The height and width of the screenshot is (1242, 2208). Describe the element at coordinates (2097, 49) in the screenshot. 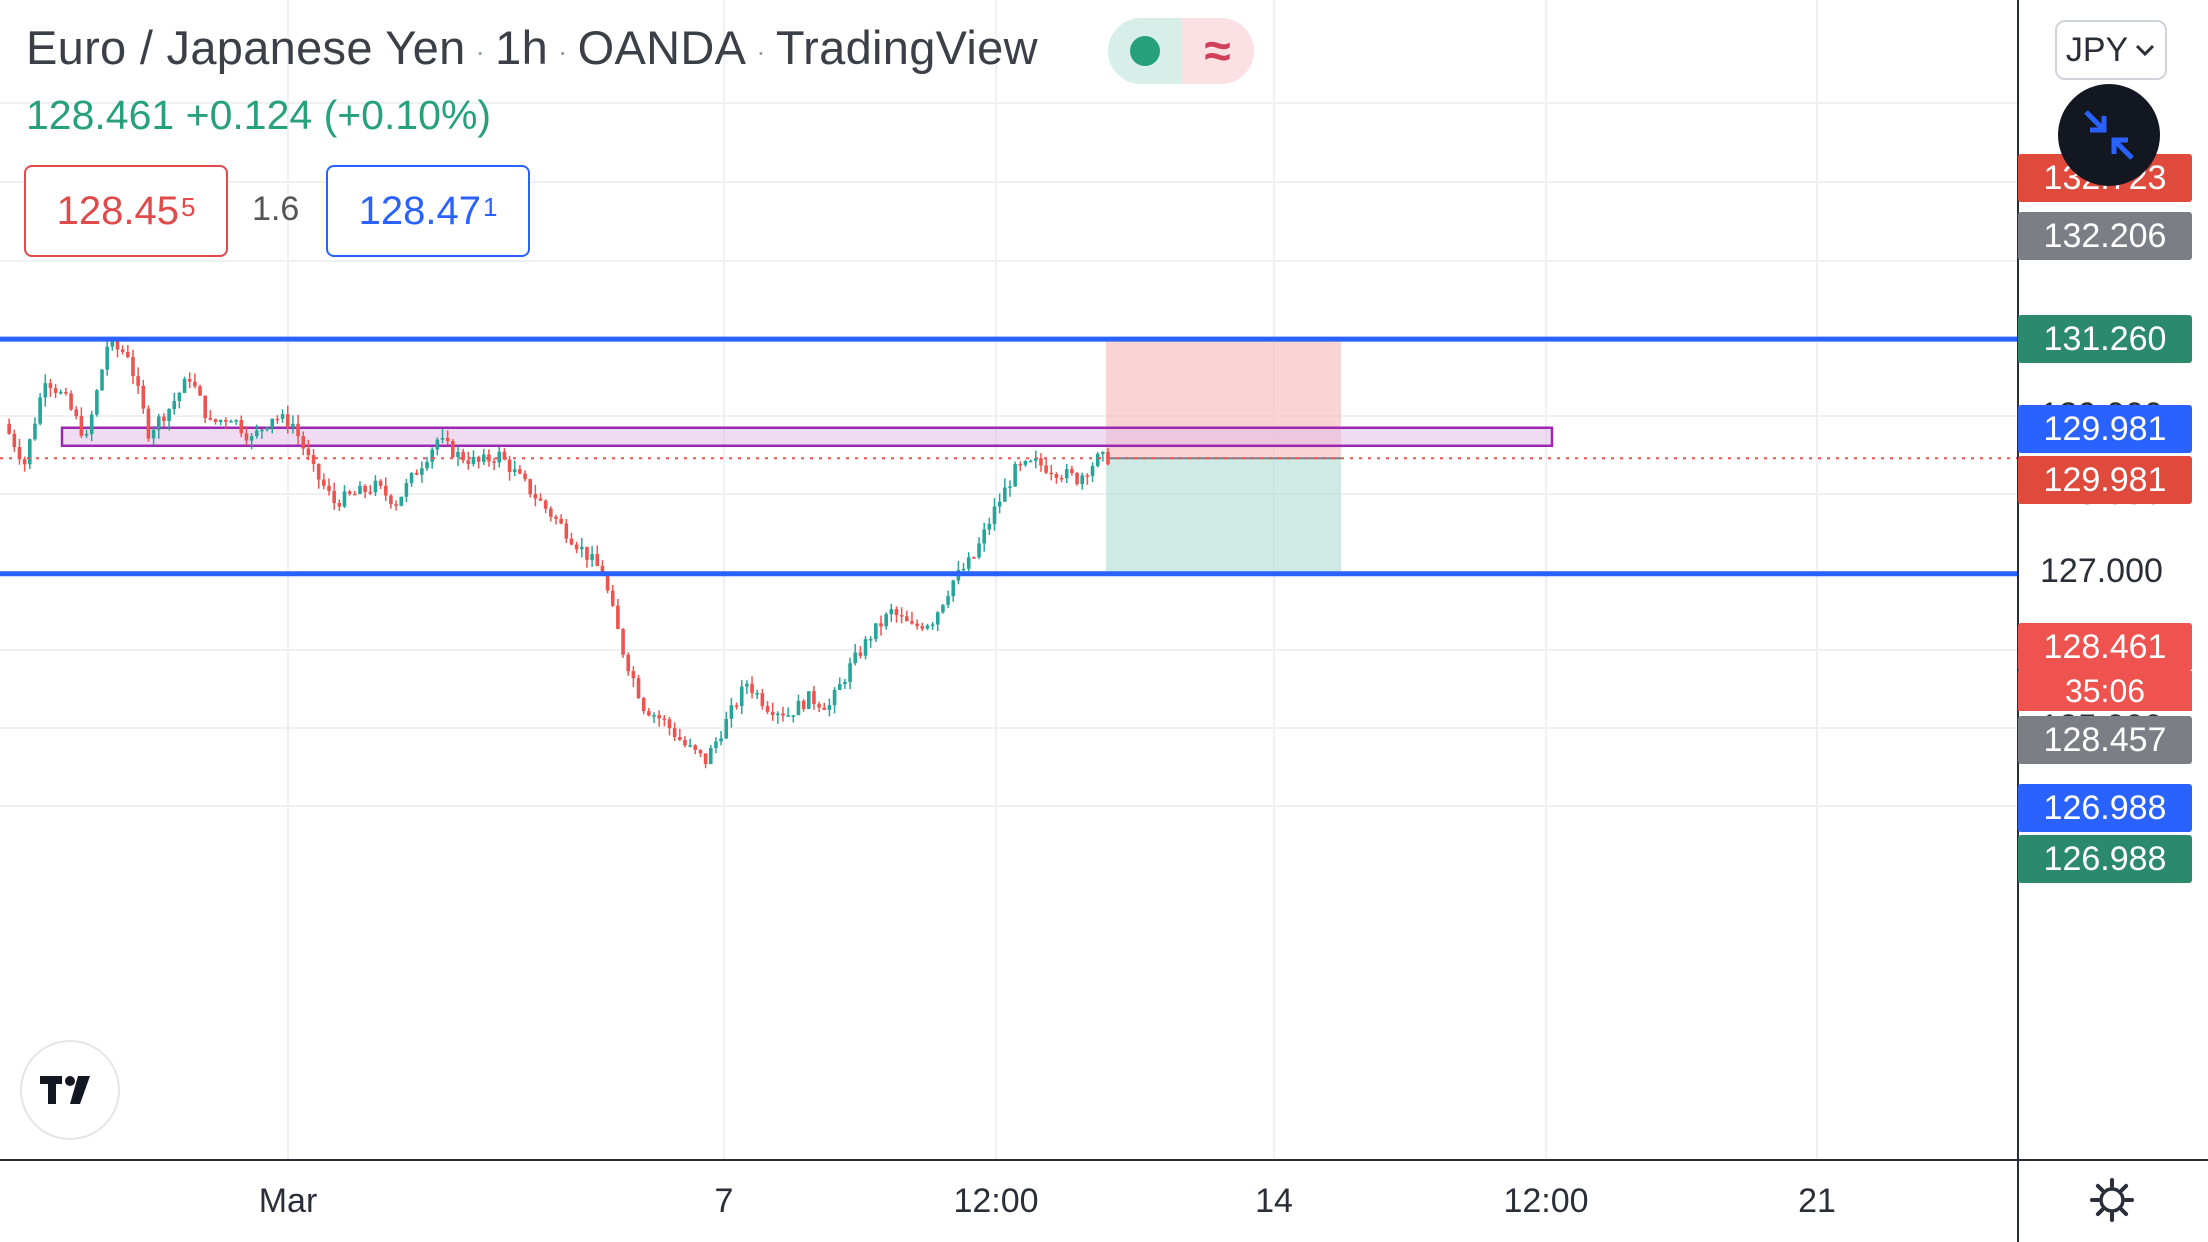

I see `currency-label: JPY` at that location.